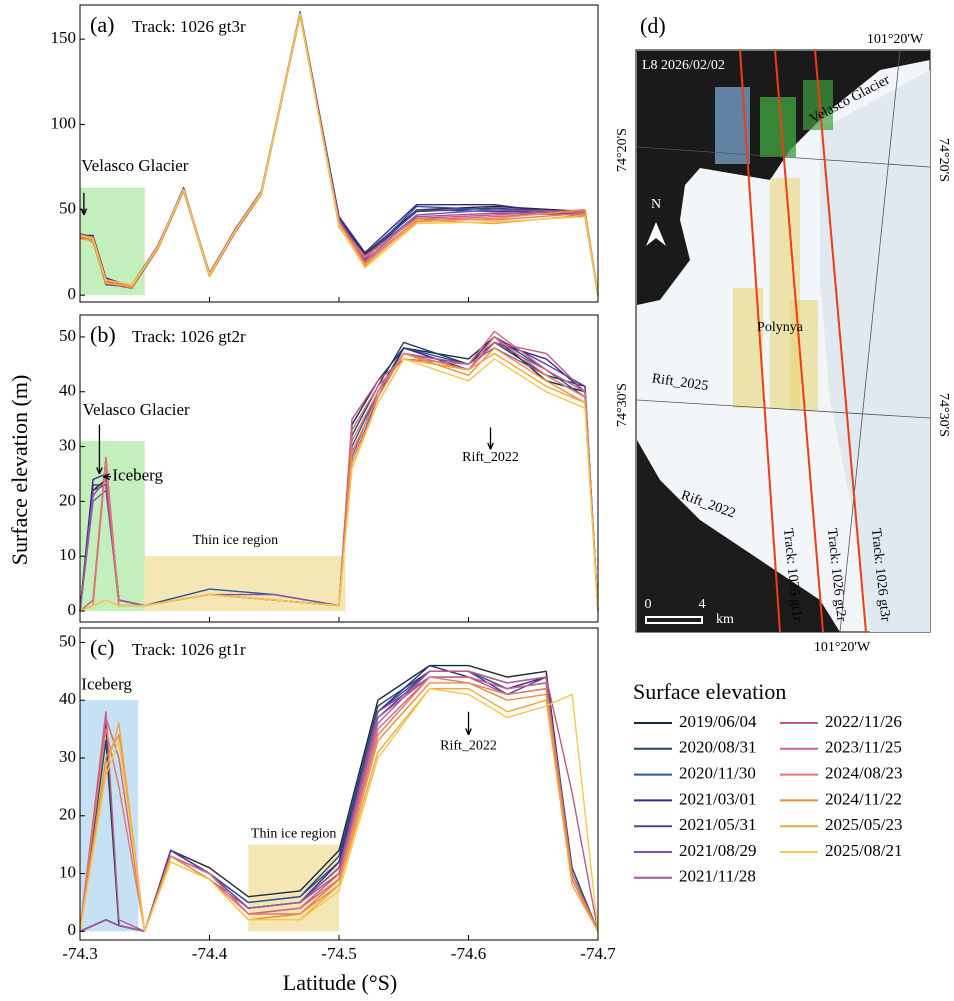  Describe the element at coordinates (778, 127) in the screenshot. I see `glacier-box` at that location.